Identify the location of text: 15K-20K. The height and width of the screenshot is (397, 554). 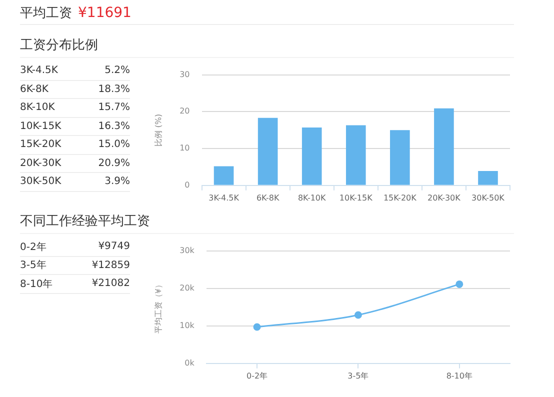
(41, 144).